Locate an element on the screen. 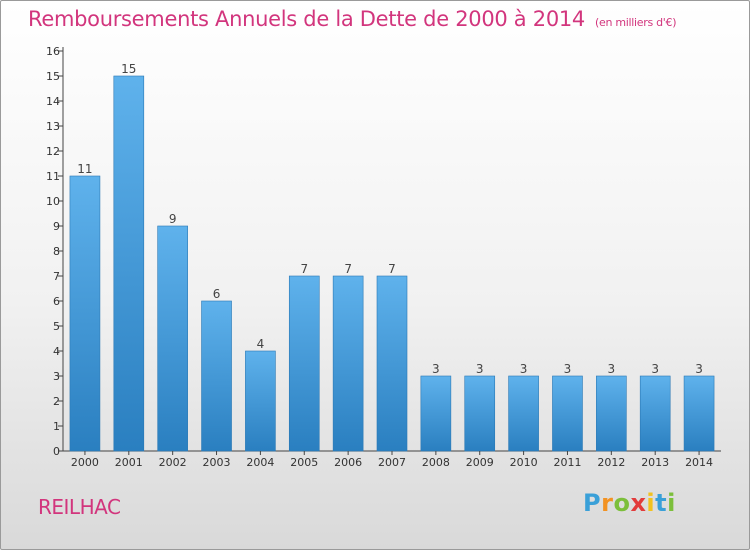 The image size is (750, 551). y-tick-label: 16 is located at coordinates (53, 51).